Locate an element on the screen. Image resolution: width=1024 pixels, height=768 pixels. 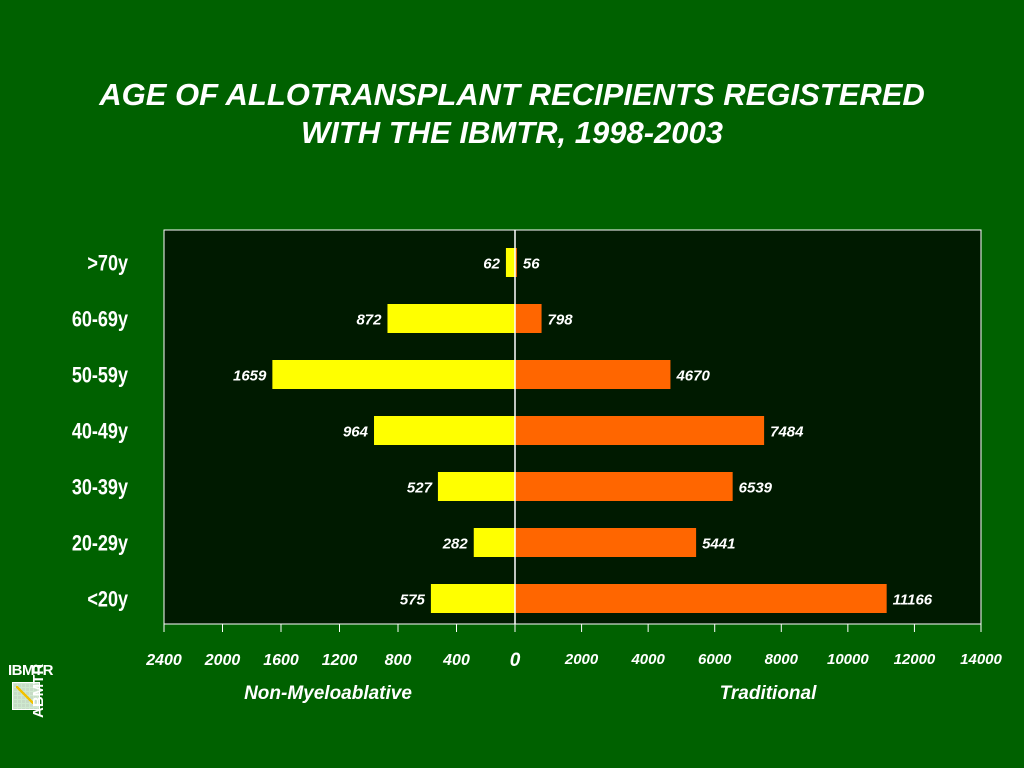
center-axis-tick-label: 0 is located at coordinates (515, 660).